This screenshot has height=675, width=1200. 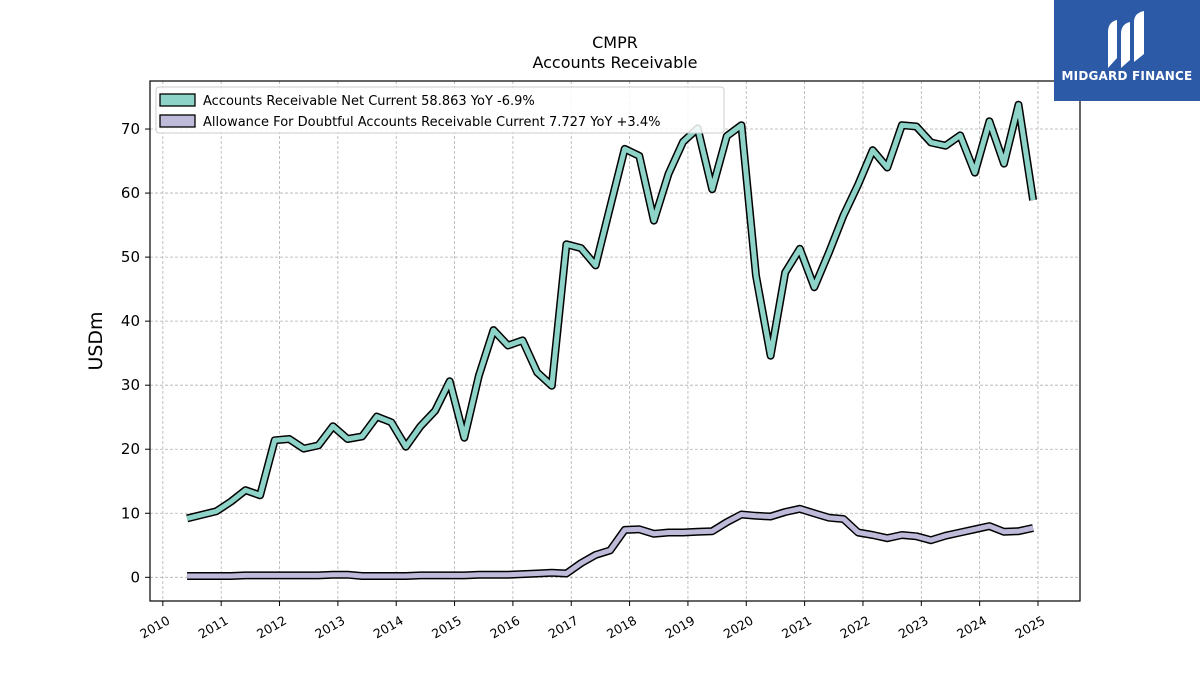 I want to click on y-tick-label: 50, so click(x=130, y=257).